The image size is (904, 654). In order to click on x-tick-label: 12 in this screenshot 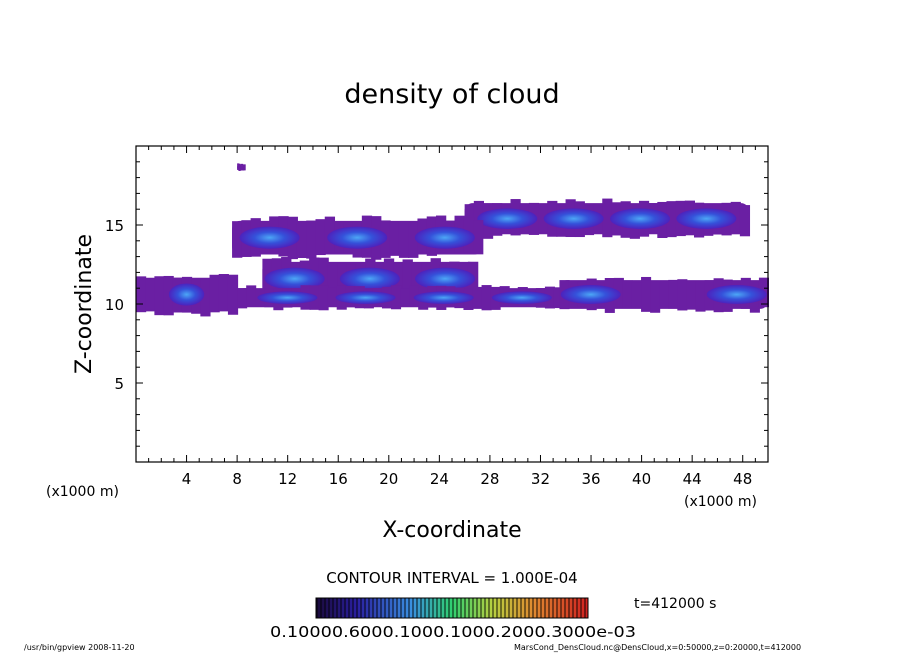, I will do `click(287, 479)`.